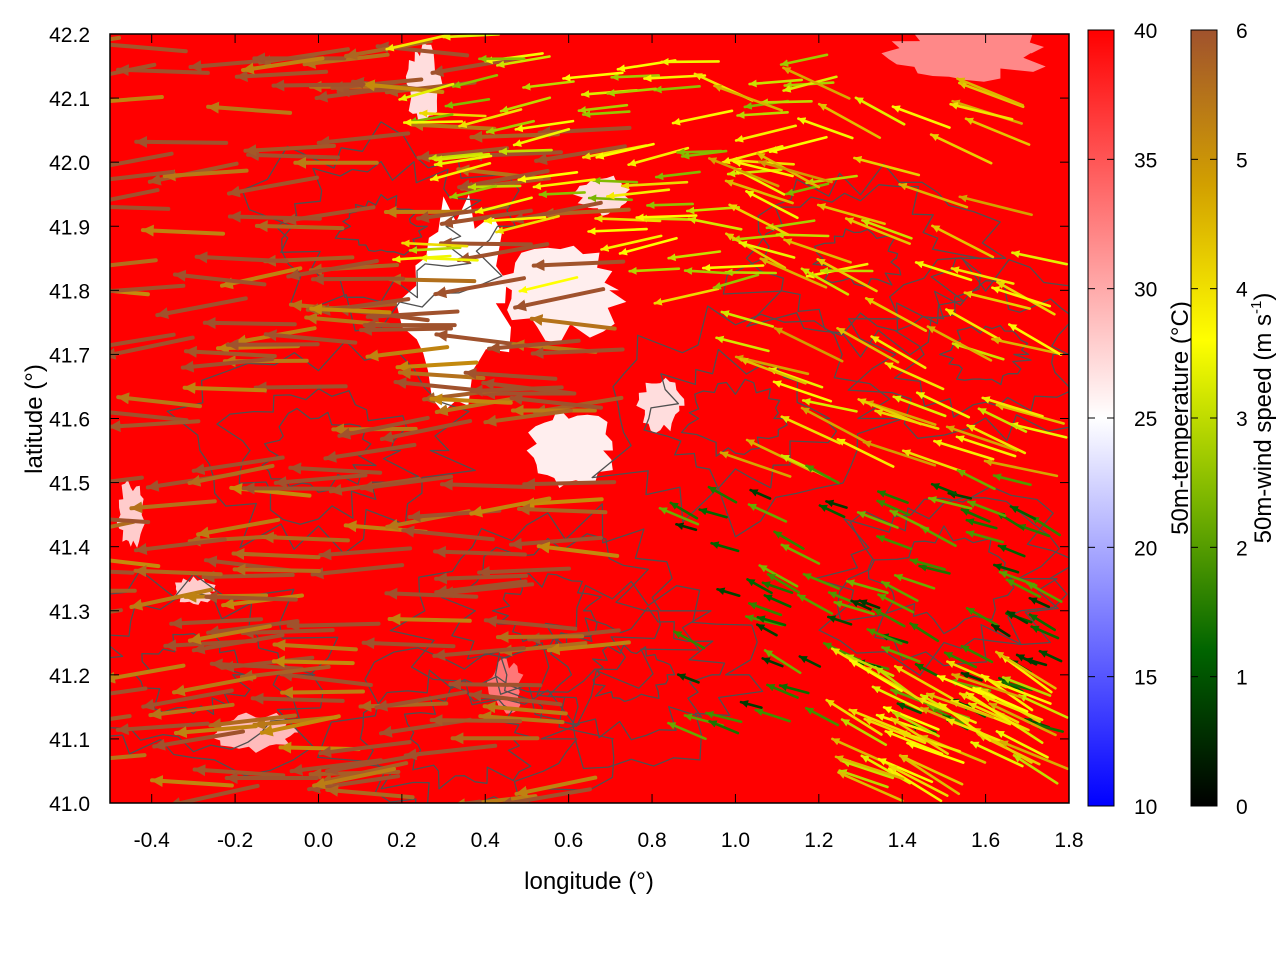  I want to click on colorbar-tick-label: 20, so click(1145, 548).